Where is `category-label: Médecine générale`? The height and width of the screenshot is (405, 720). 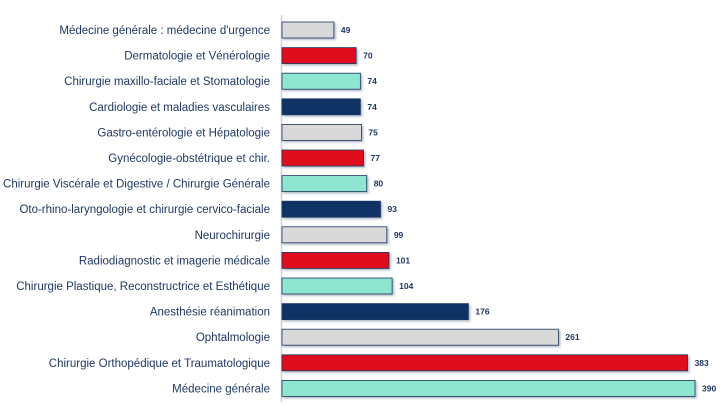 category-label: Médecine générale is located at coordinates (221, 389).